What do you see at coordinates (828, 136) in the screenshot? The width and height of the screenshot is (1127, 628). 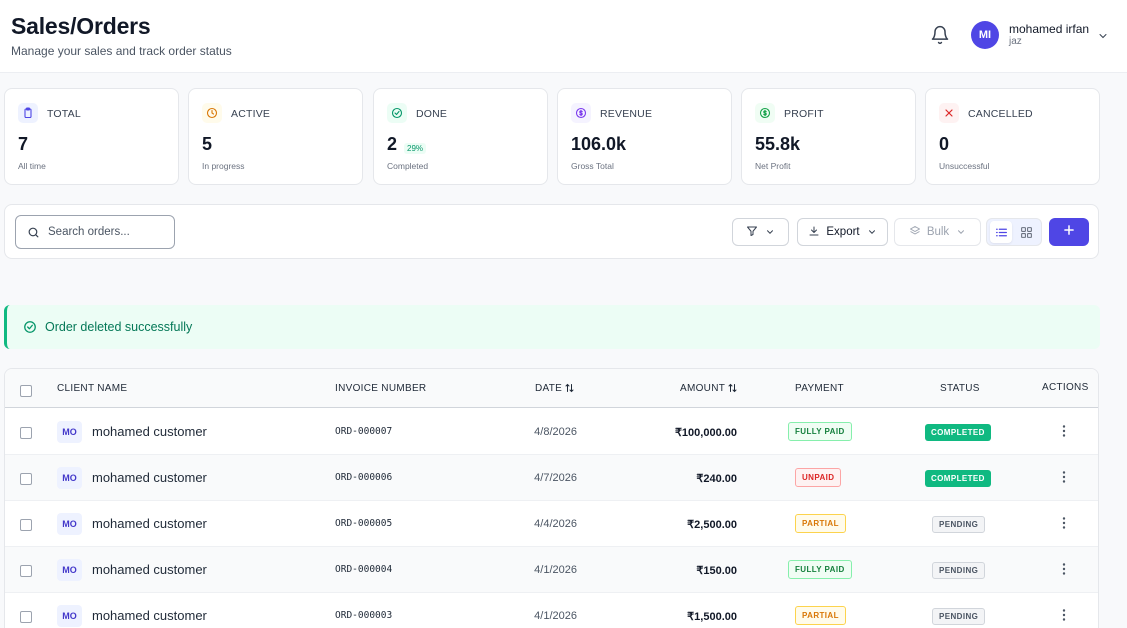 I see `stat-card-profit: PROFIT 55.8k Net Profit` at bounding box center [828, 136].